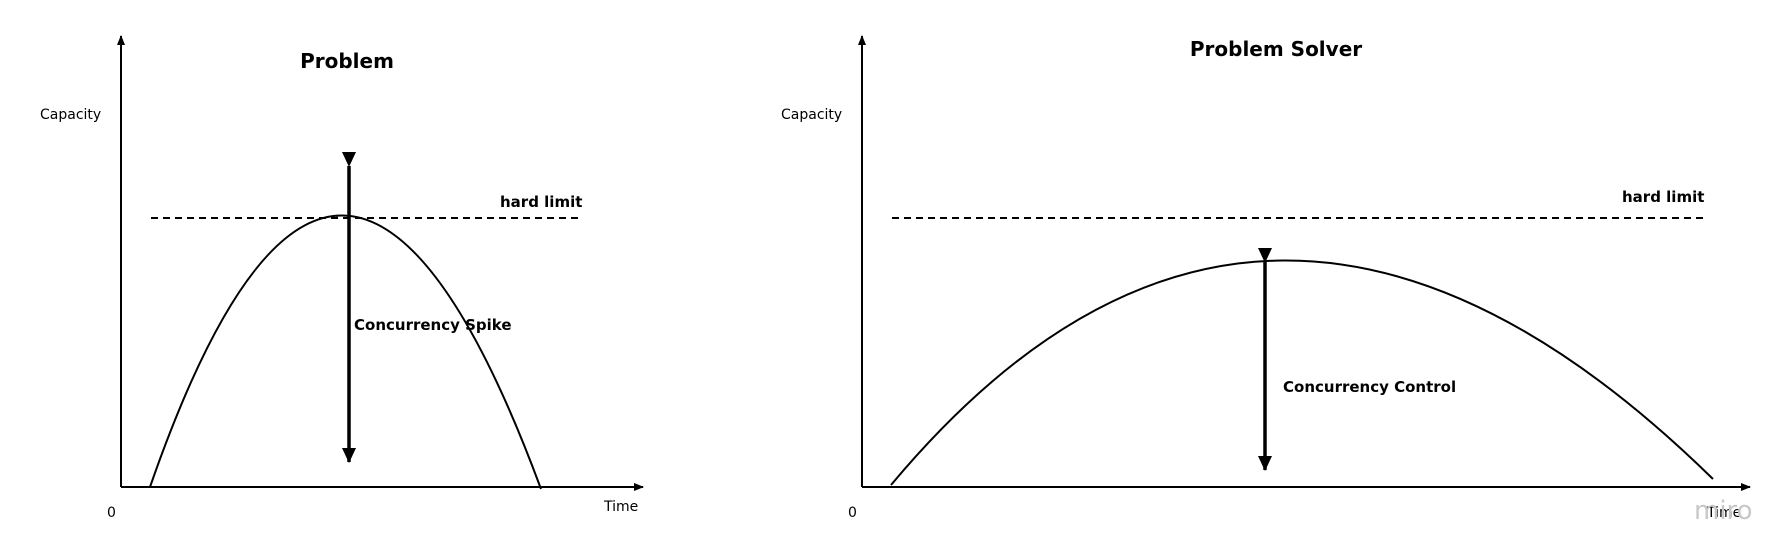  Describe the element at coordinates (1276, 49) in the screenshot. I see `problem-solver-title: Problem Solver` at that location.